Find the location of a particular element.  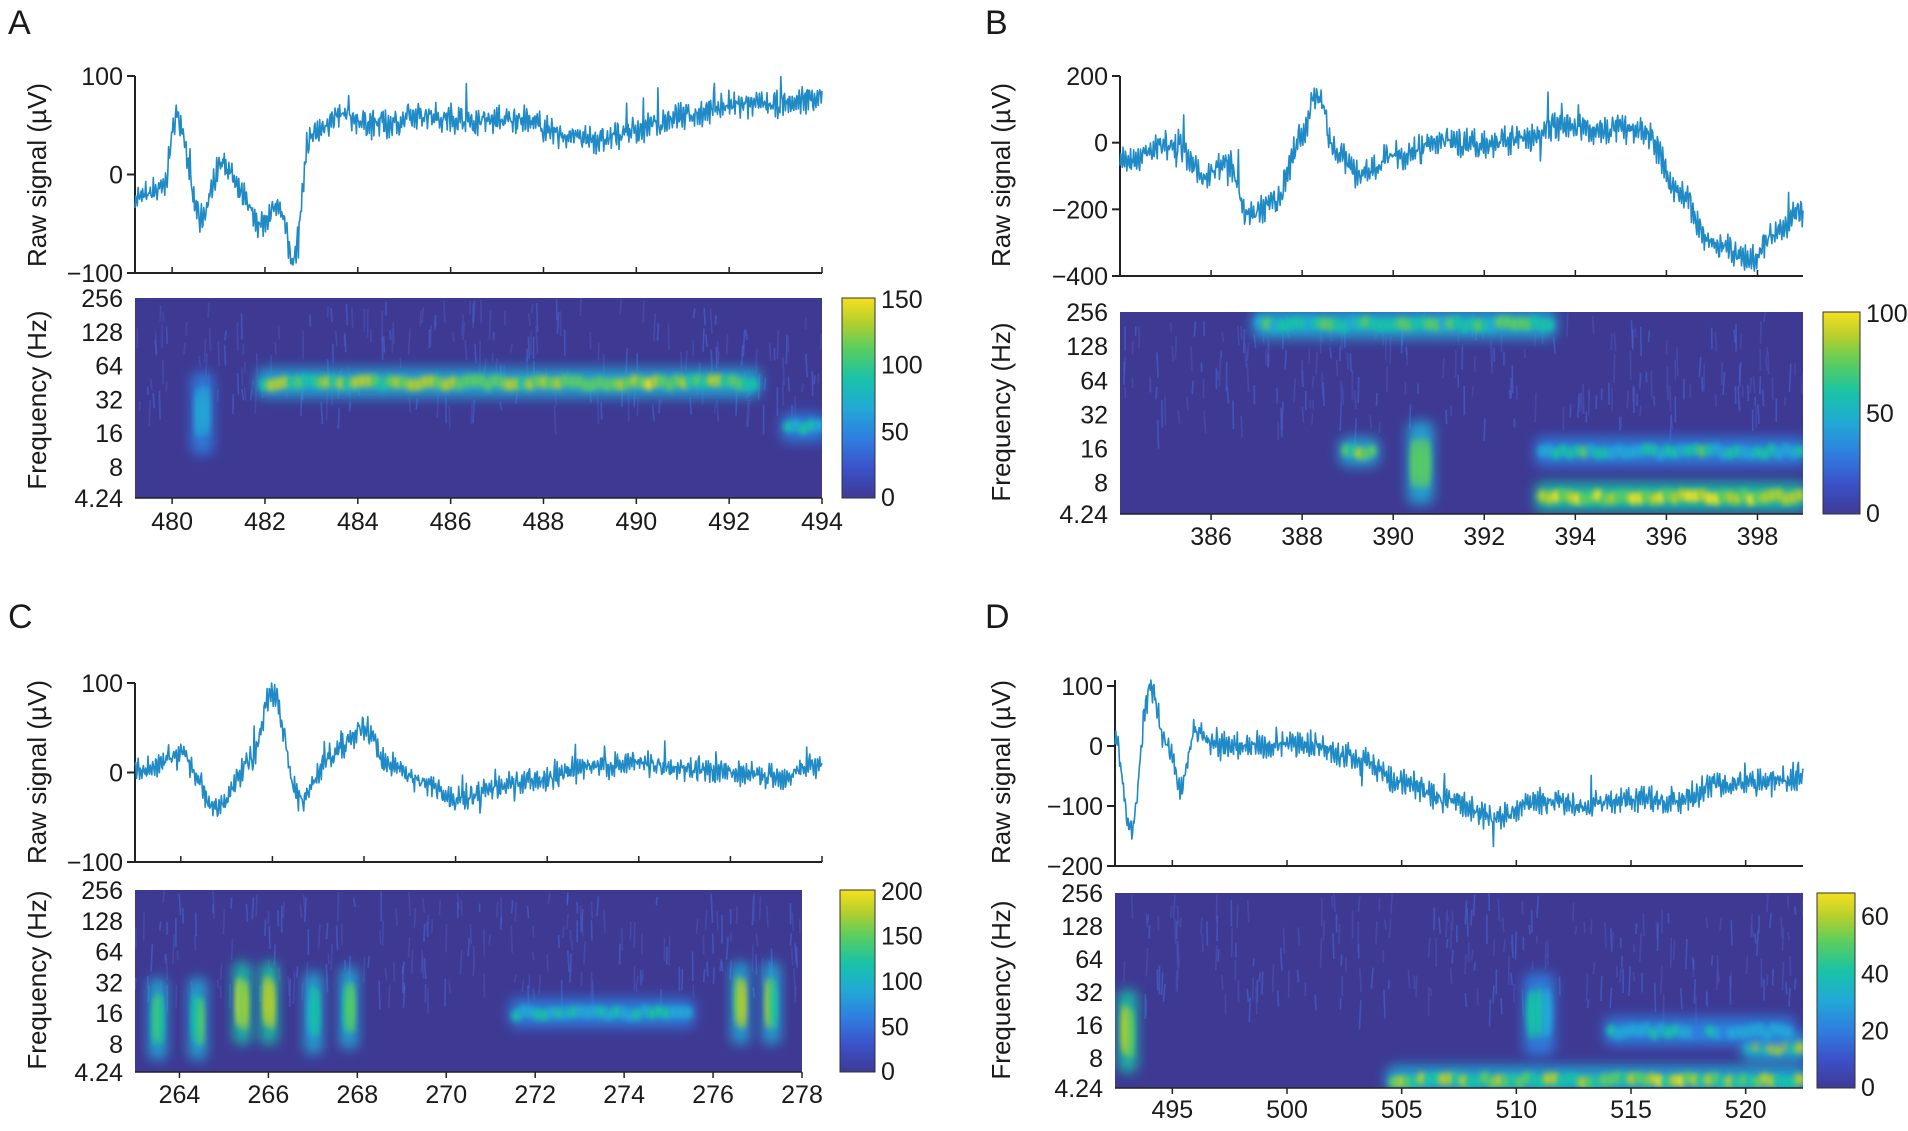

raw-signal-trace is located at coordinates (1459, 763).